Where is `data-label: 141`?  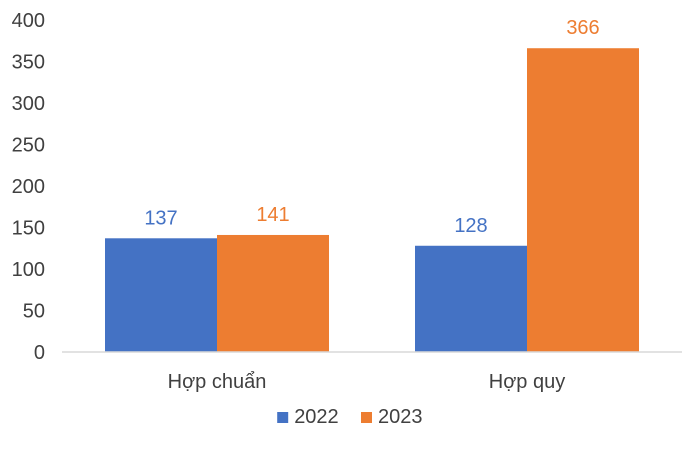 data-label: 141 is located at coordinates (272, 215).